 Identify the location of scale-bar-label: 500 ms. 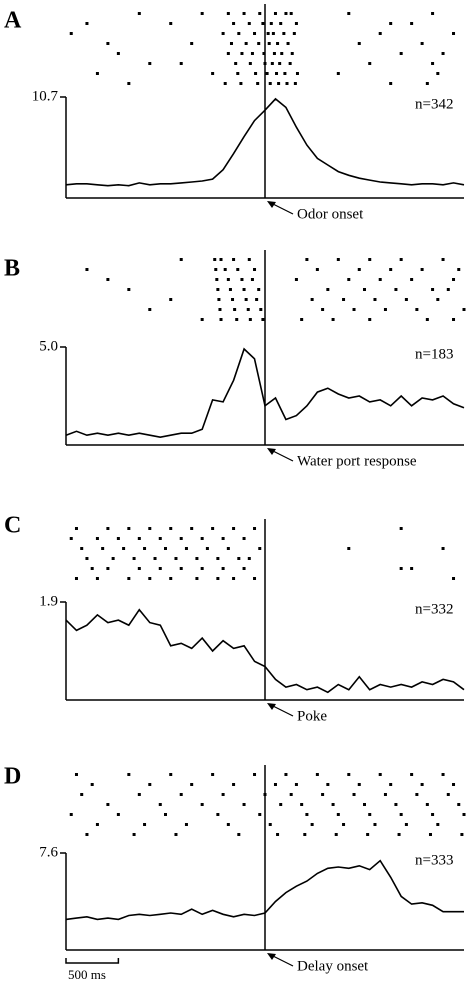
(87, 974).